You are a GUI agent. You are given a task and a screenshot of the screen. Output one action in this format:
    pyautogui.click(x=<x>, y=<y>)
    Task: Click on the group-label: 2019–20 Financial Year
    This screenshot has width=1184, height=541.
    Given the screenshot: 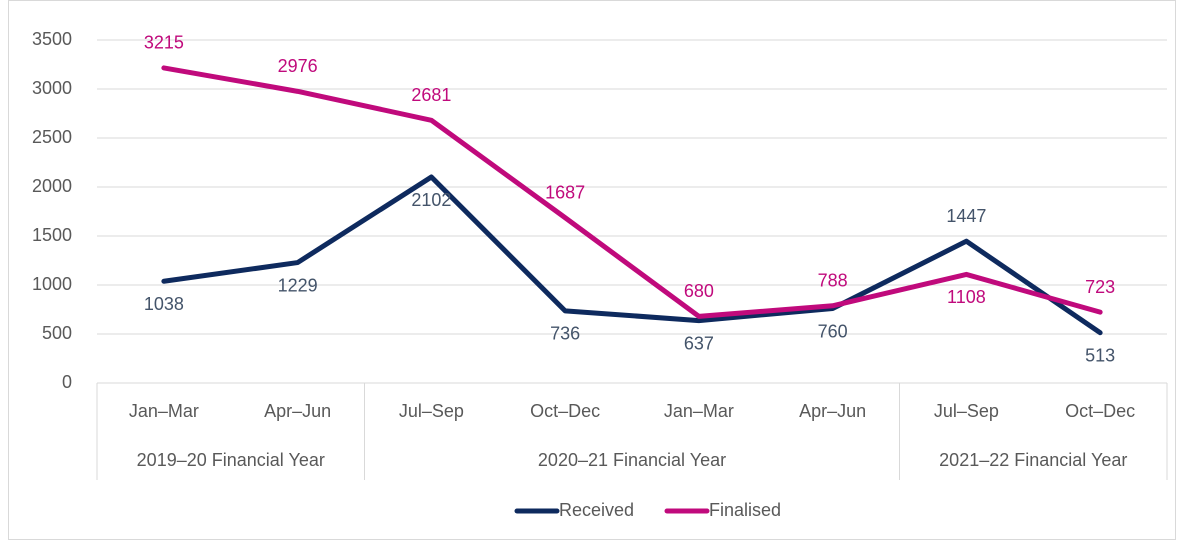 What is the action you would take?
    pyautogui.click(x=231, y=460)
    